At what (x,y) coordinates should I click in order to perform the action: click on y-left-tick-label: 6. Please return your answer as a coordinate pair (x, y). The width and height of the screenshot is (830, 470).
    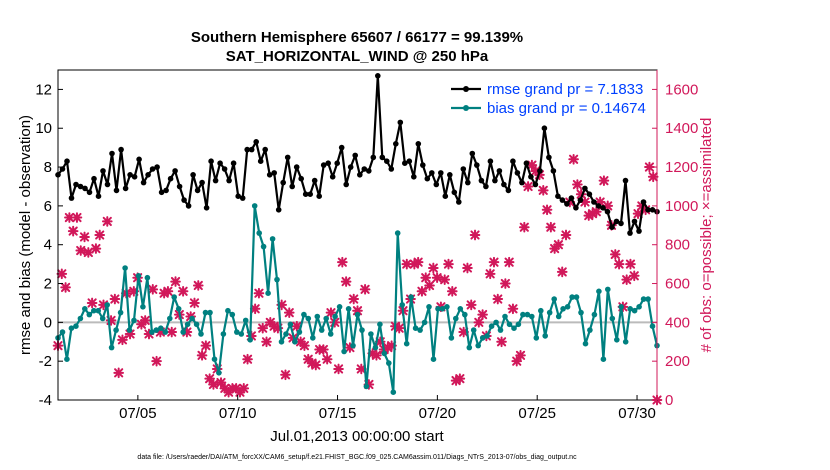
    Looking at the image, I should click on (48, 206).